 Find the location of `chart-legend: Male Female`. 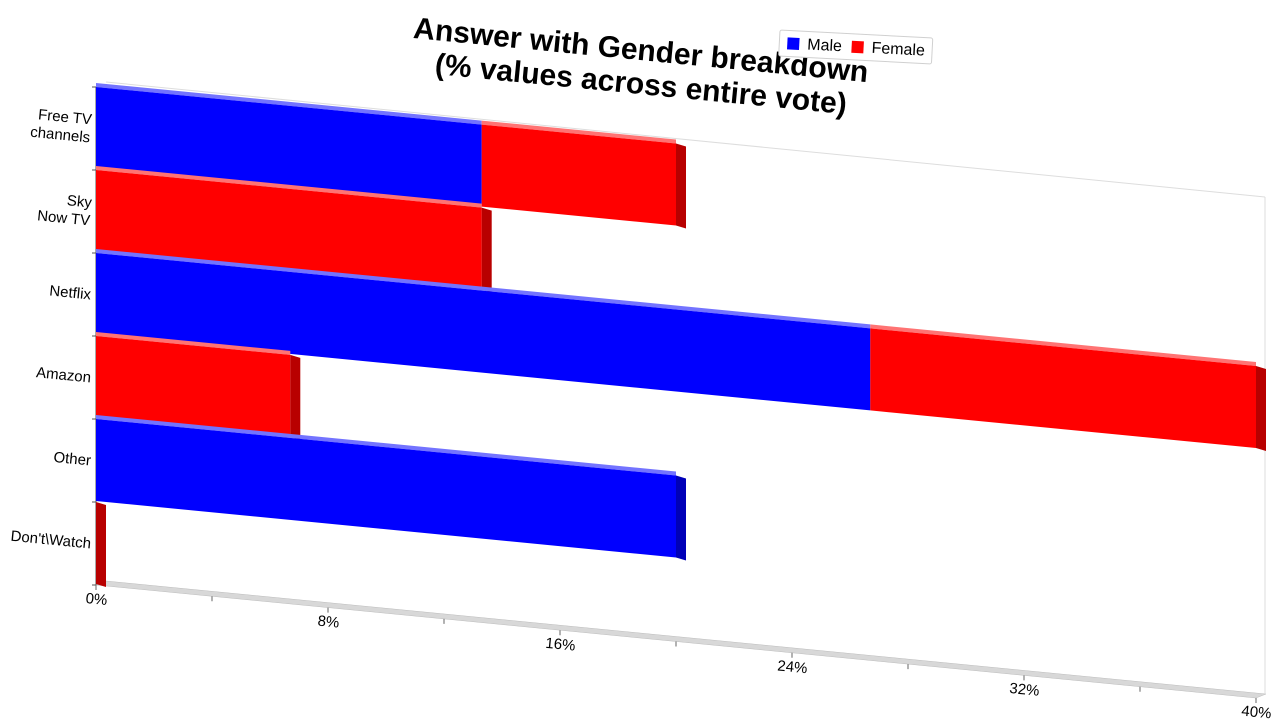

chart-legend: Male Female is located at coordinates (856, 47).